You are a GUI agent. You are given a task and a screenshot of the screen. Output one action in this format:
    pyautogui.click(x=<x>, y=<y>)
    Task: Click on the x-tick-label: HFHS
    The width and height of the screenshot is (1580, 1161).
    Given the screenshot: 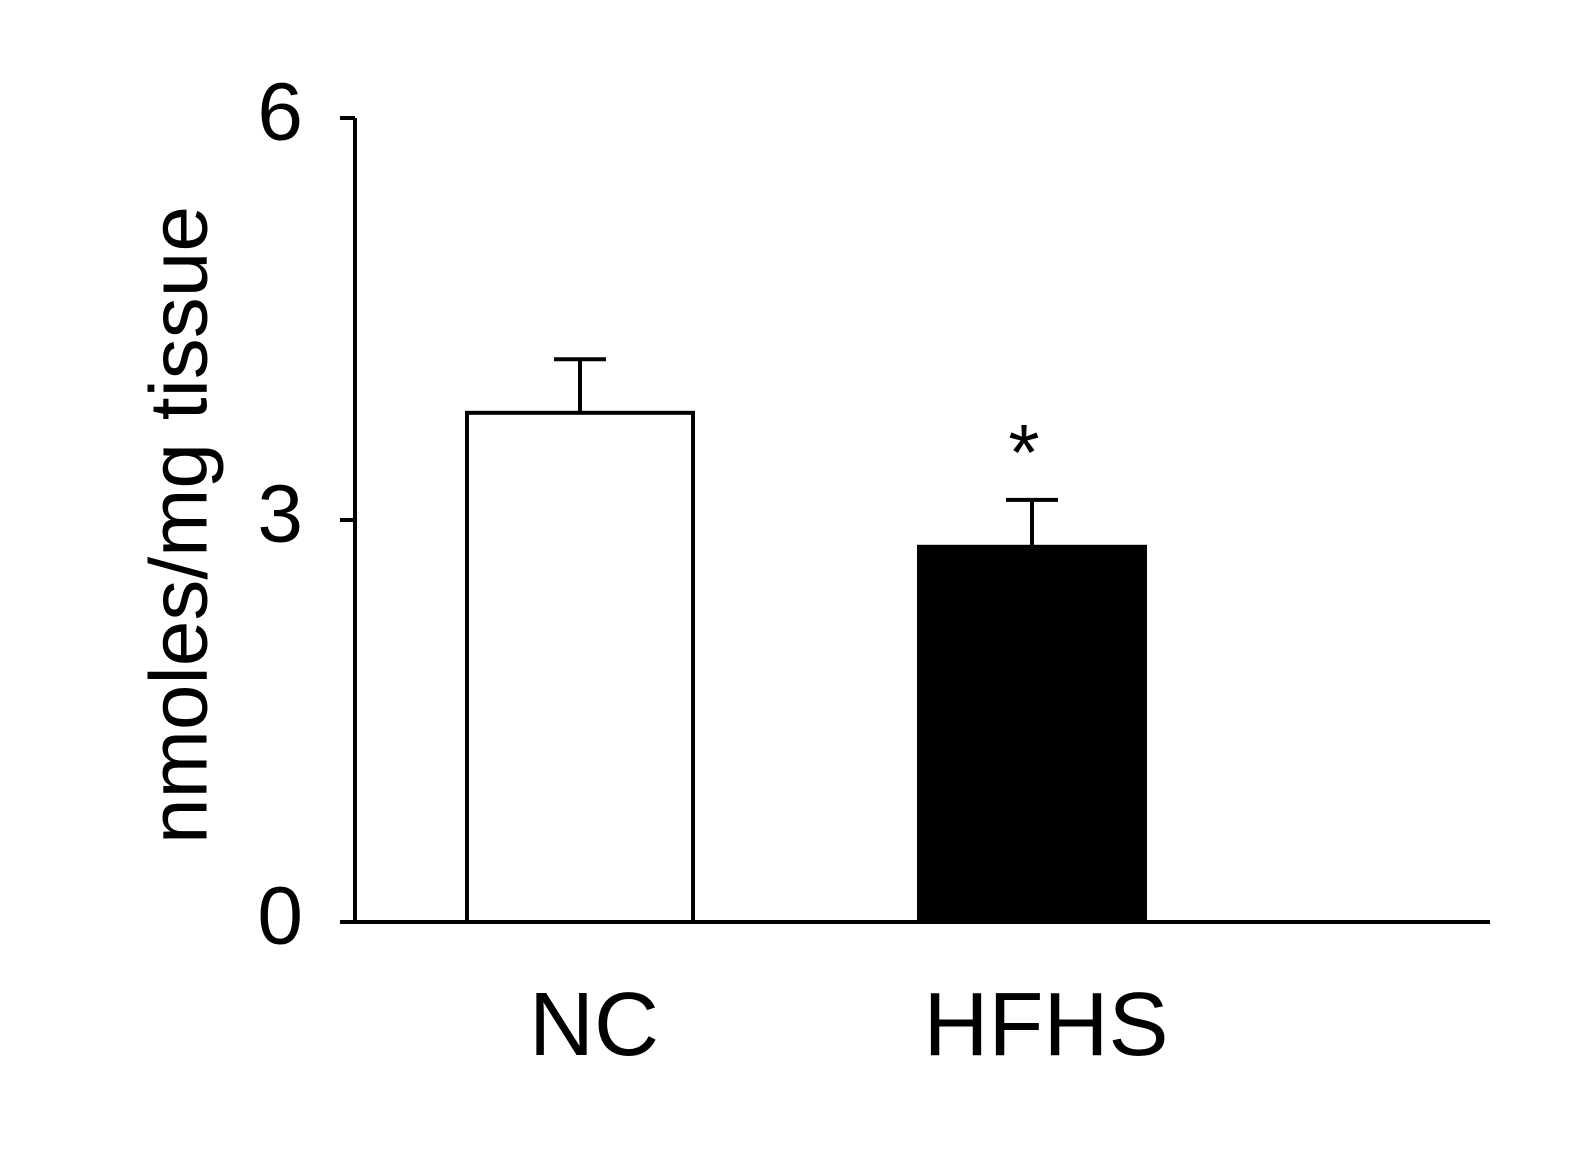 What is the action you would take?
    pyautogui.click(x=1046, y=1025)
    